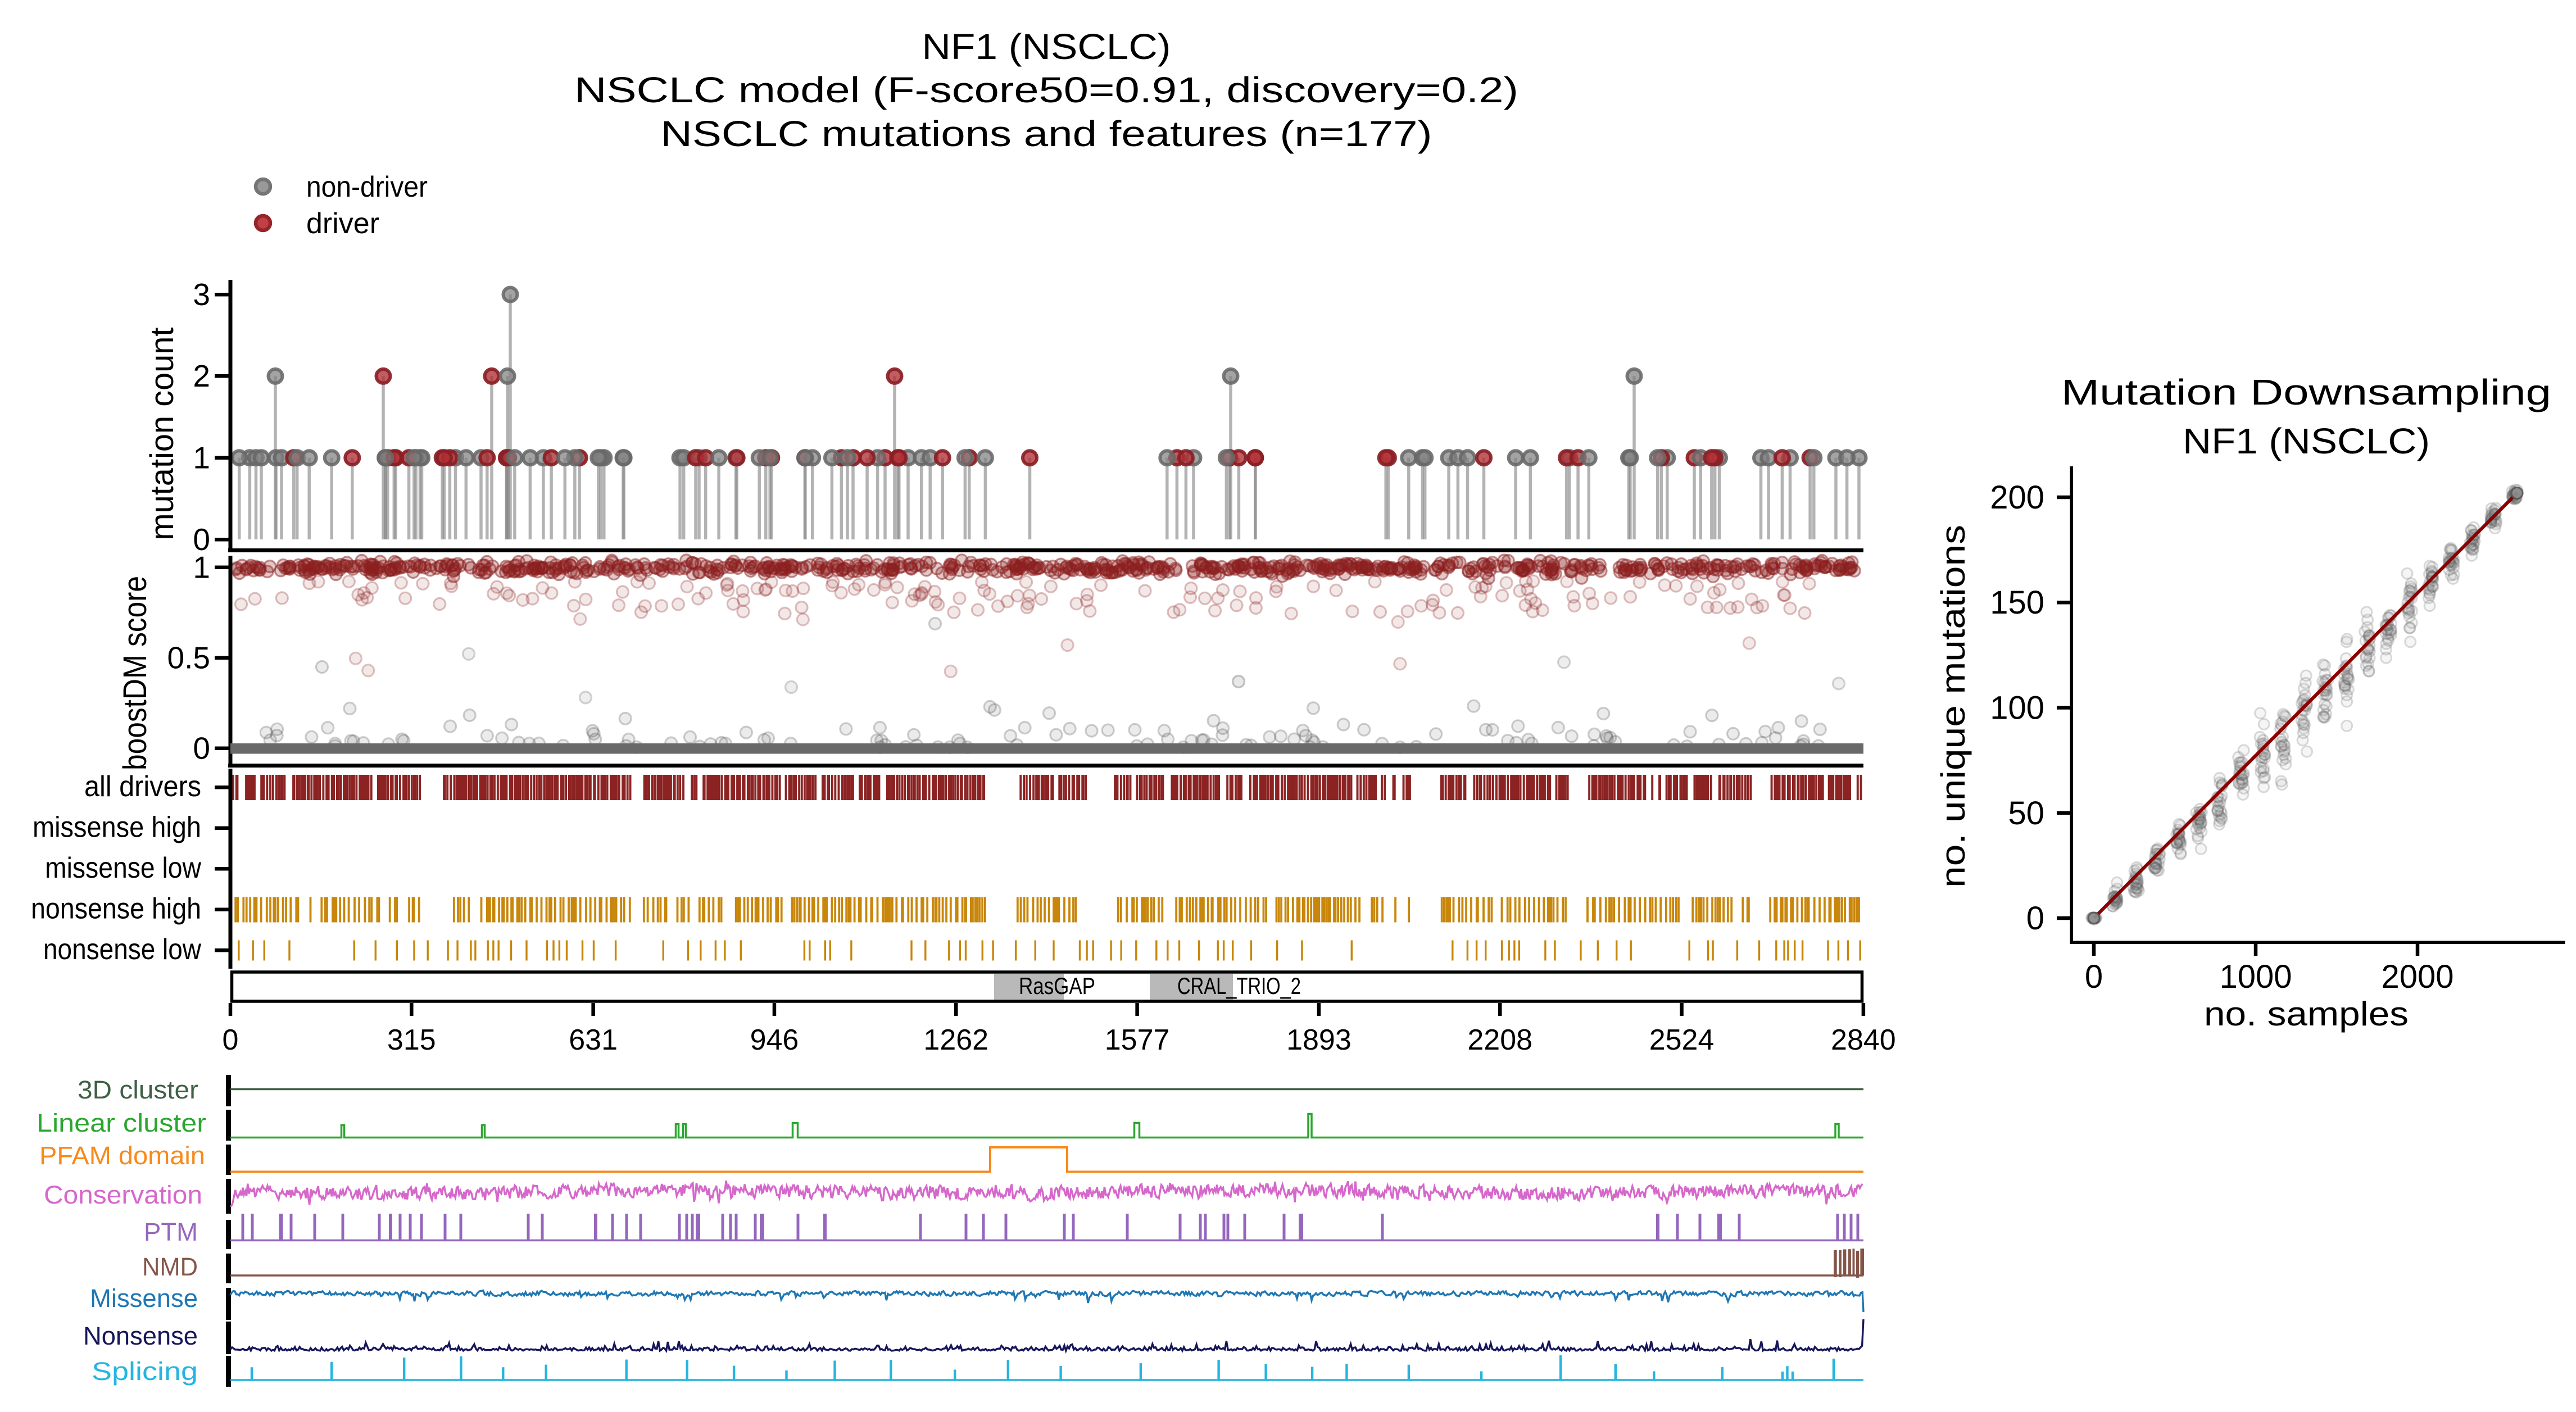 This screenshot has height=1412, width=2576. I want to click on svg-text: PFAM domain, so click(122, 1155).